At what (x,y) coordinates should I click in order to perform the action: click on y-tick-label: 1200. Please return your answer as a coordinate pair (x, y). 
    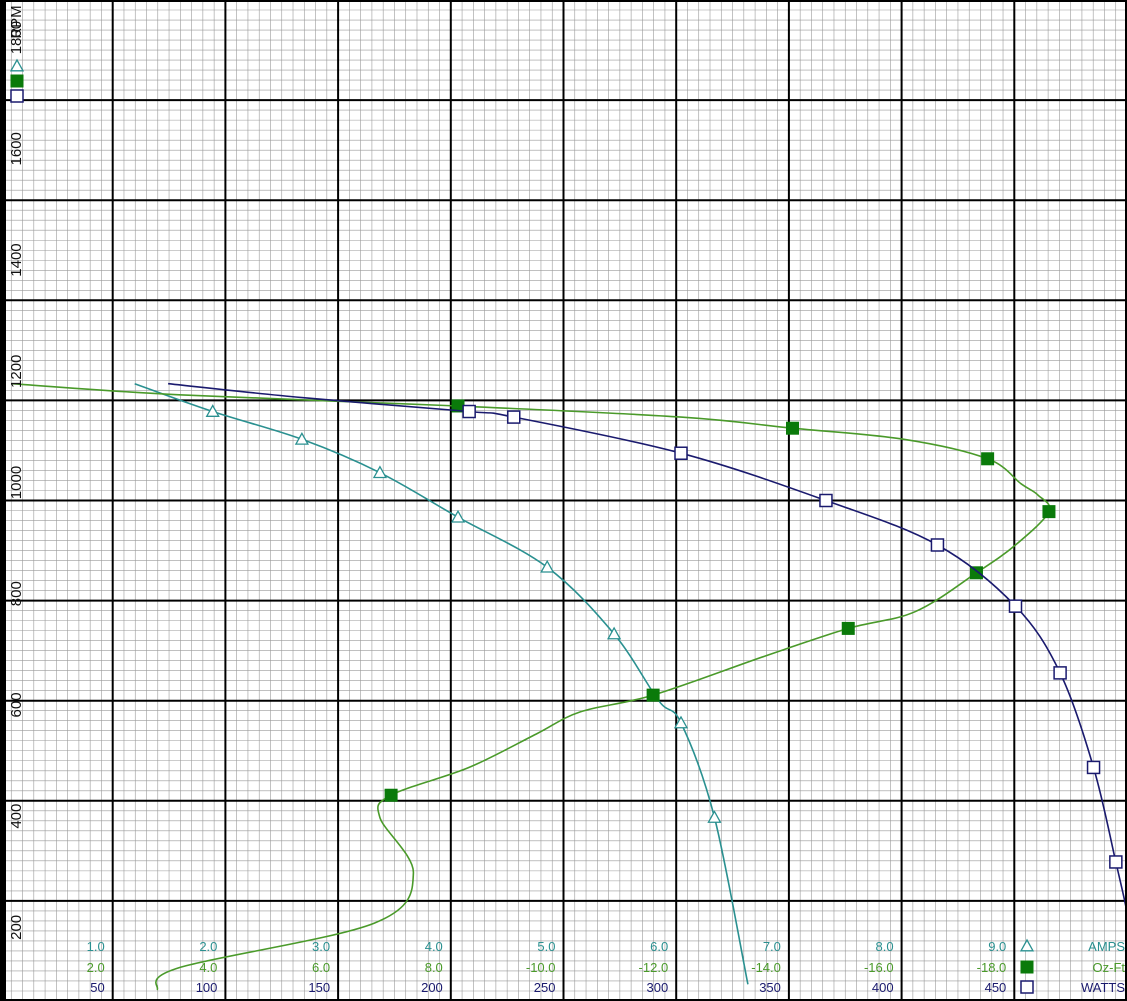
    Looking at the image, I should click on (16, 371).